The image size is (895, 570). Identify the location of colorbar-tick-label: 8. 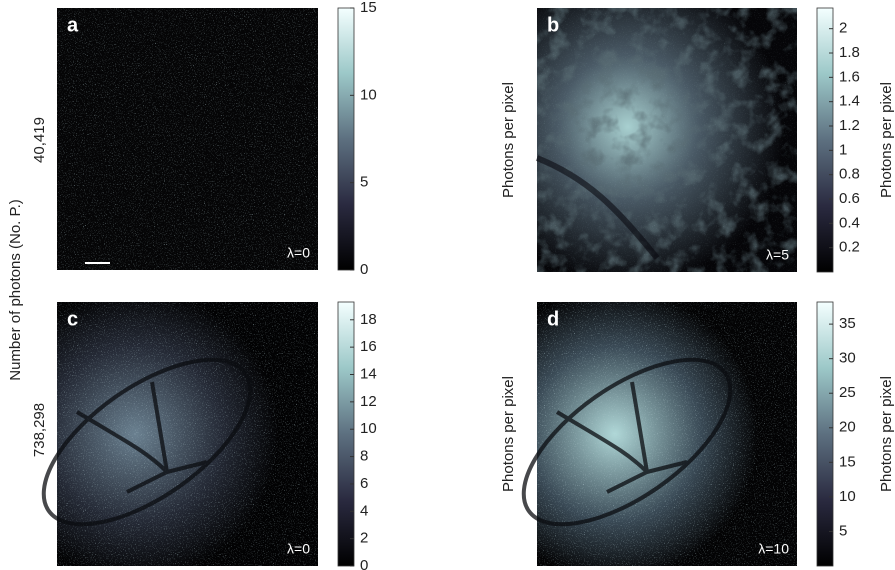
(364, 456).